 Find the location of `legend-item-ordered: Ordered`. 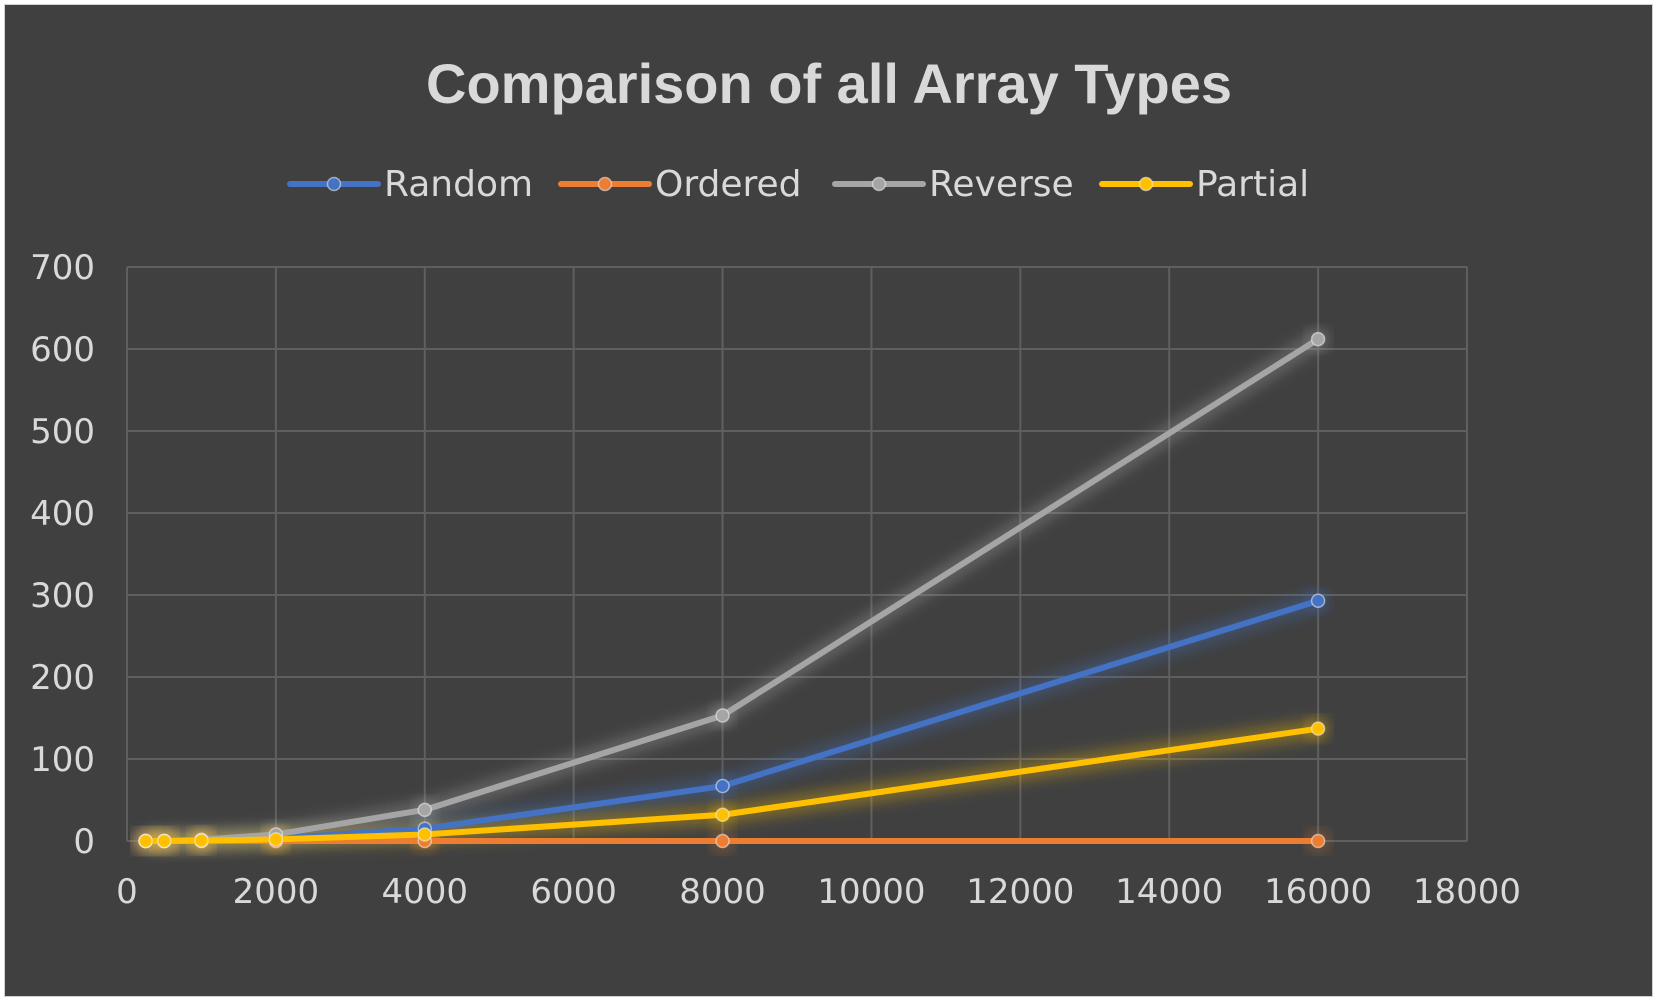

legend-item-ordered: Ordered is located at coordinates (680, 184).